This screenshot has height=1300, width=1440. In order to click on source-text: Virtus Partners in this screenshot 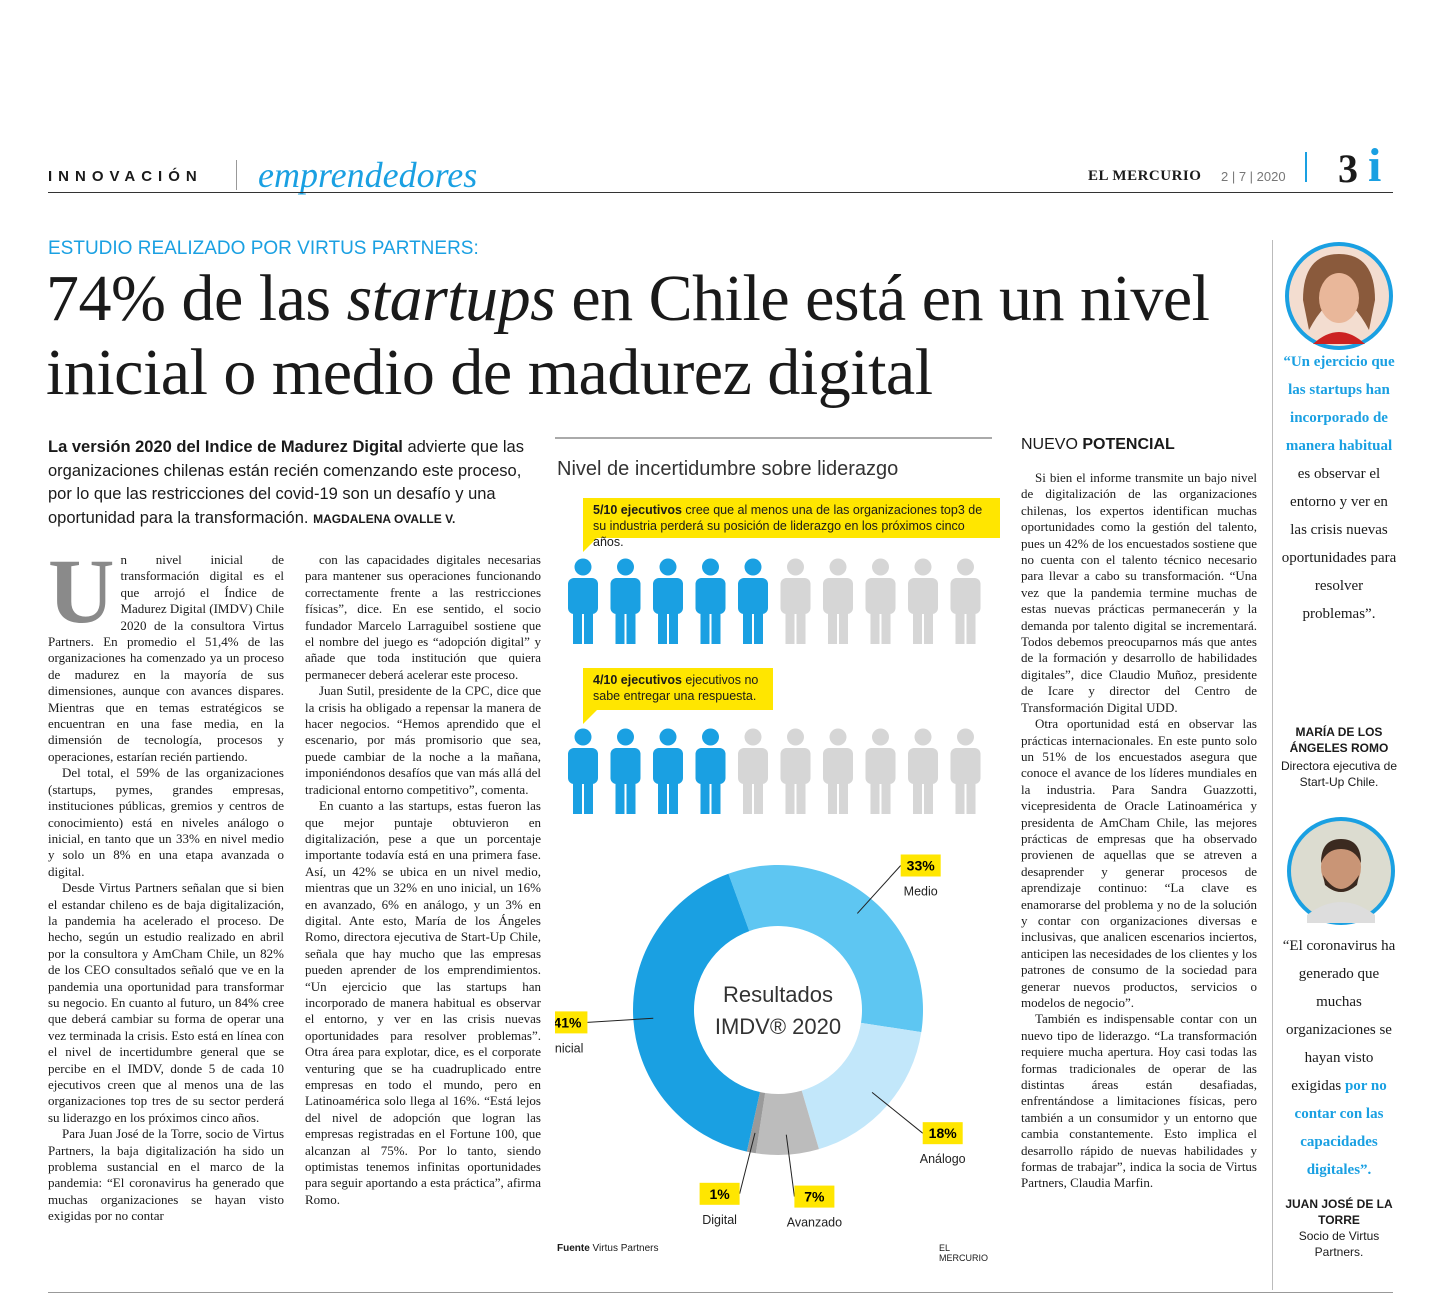, I will do `click(624, 1248)`.